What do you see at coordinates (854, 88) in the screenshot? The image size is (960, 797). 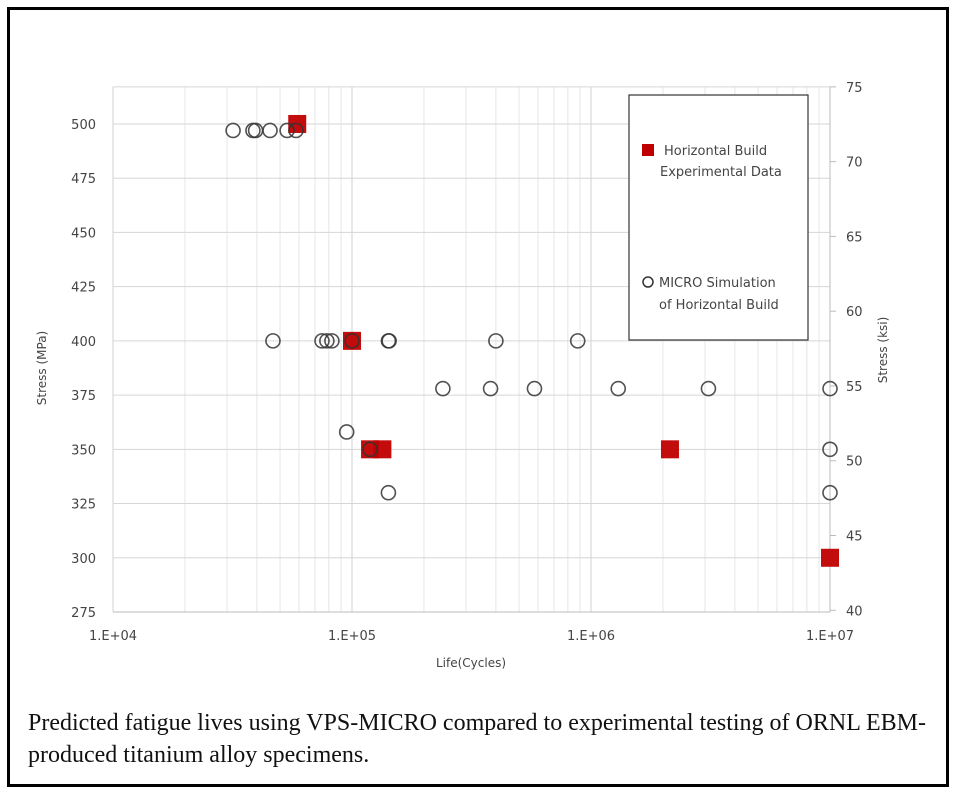 I see `y-tick-label-right: 75` at bounding box center [854, 88].